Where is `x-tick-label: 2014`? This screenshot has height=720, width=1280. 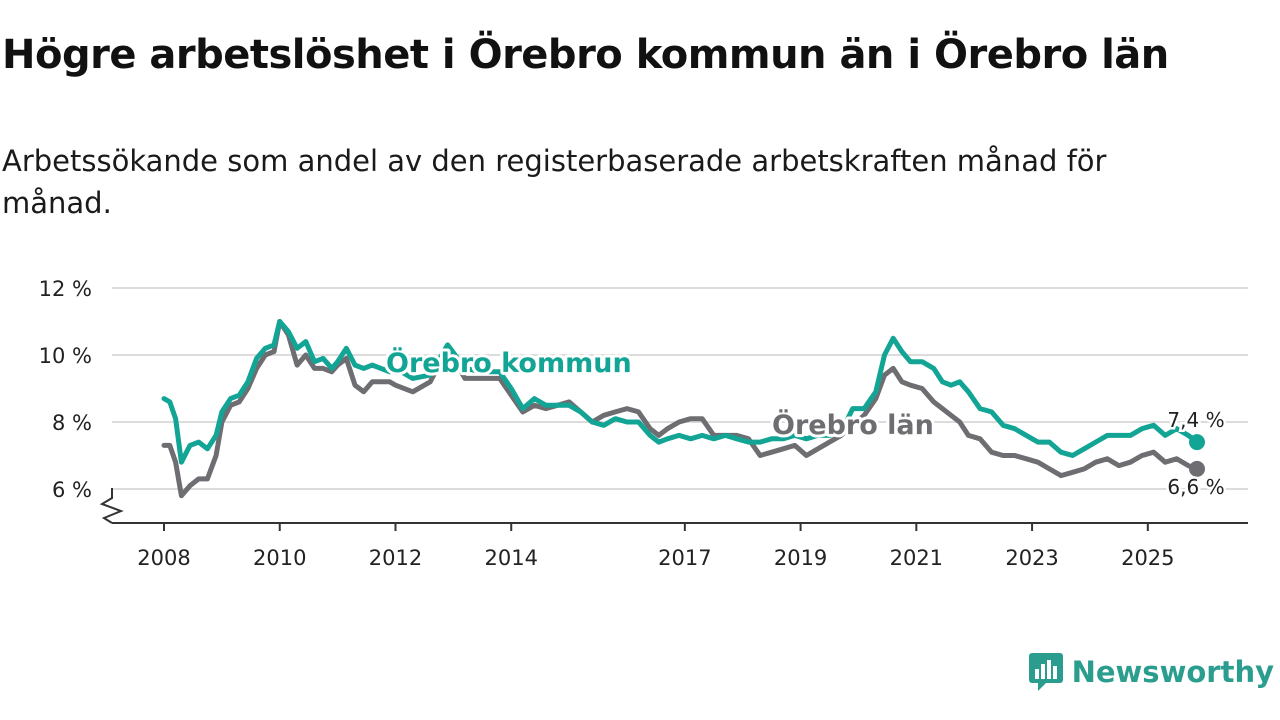
x-tick-label: 2014 is located at coordinates (511, 558).